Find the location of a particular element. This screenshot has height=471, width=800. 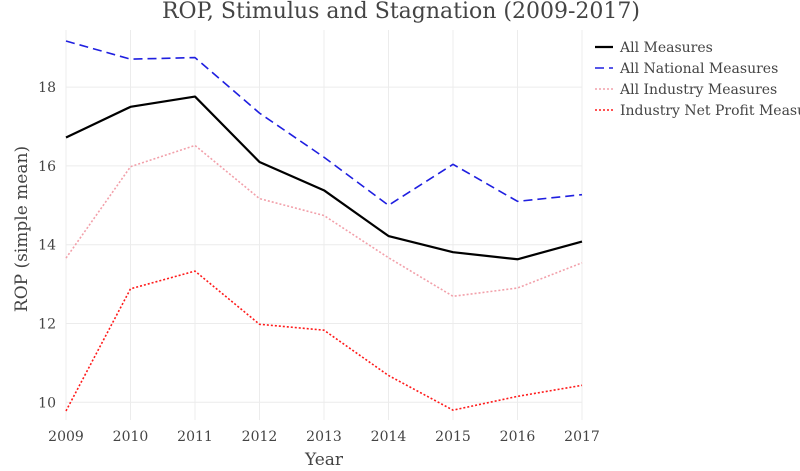

x-tick-label: 2011 is located at coordinates (195, 437).